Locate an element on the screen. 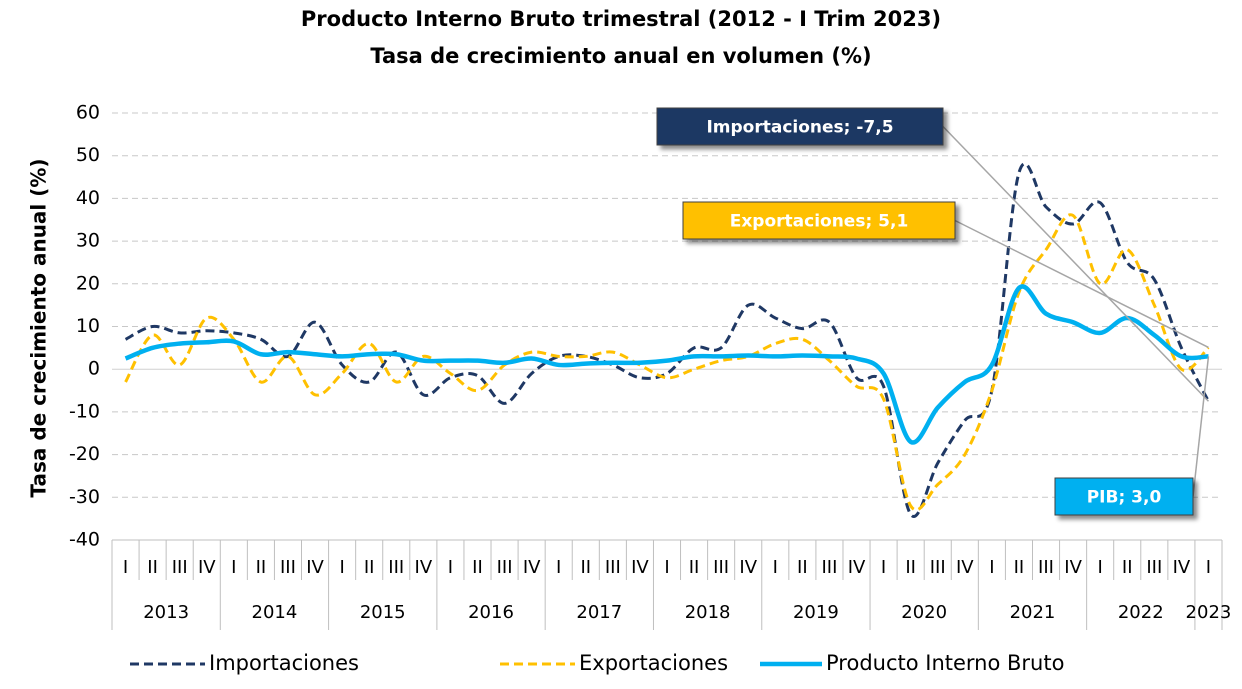 This screenshot has height=689, width=1242. callout-label: Importaciones; -7,5 is located at coordinates (799, 128).